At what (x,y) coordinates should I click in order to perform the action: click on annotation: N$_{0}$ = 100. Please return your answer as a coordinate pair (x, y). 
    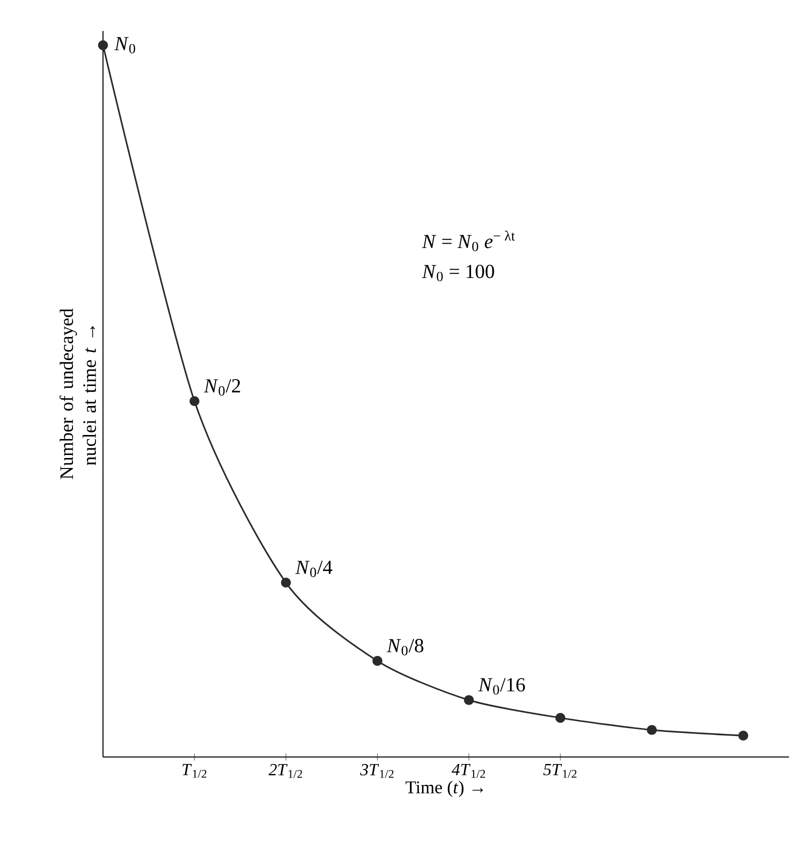
    Looking at the image, I should click on (458, 273).